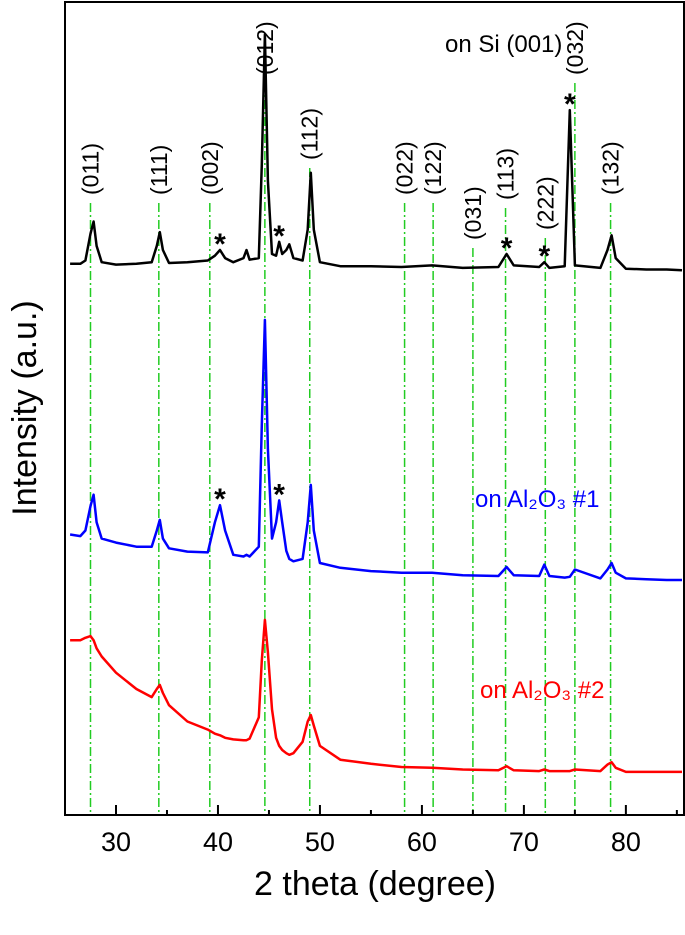  Describe the element at coordinates (626, 842) in the screenshot. I see `x-tick-label: 80` at that location.